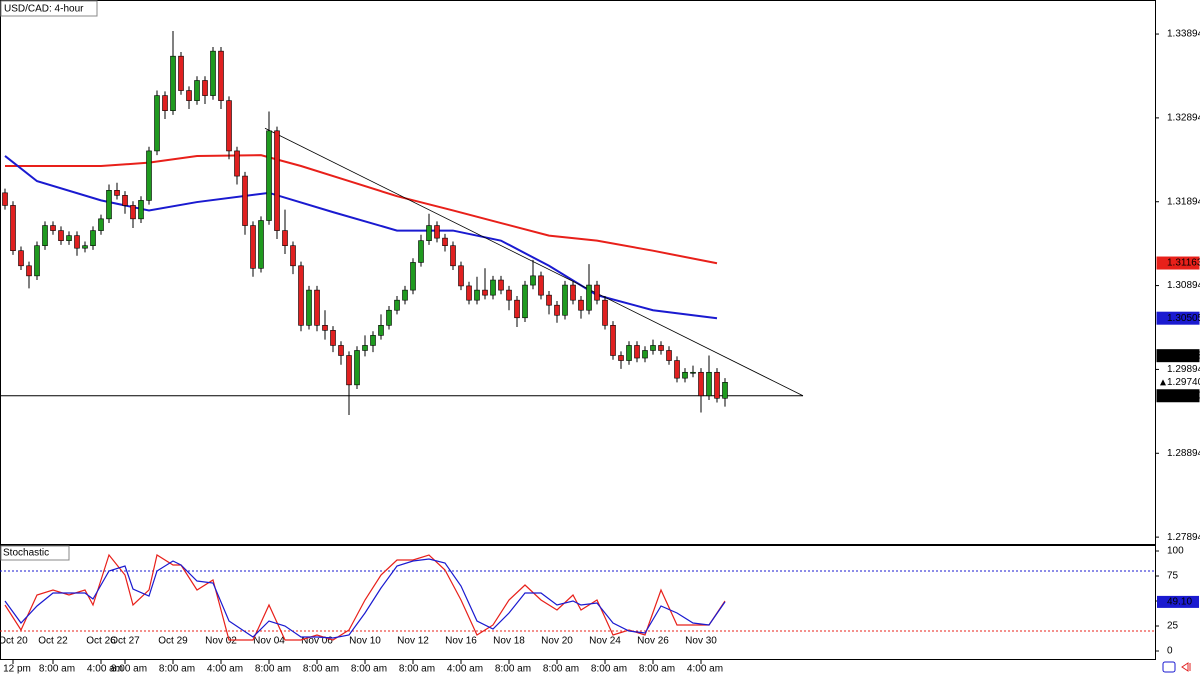  I want to click on value-marker-label: 49.10, so click(1179, 602).